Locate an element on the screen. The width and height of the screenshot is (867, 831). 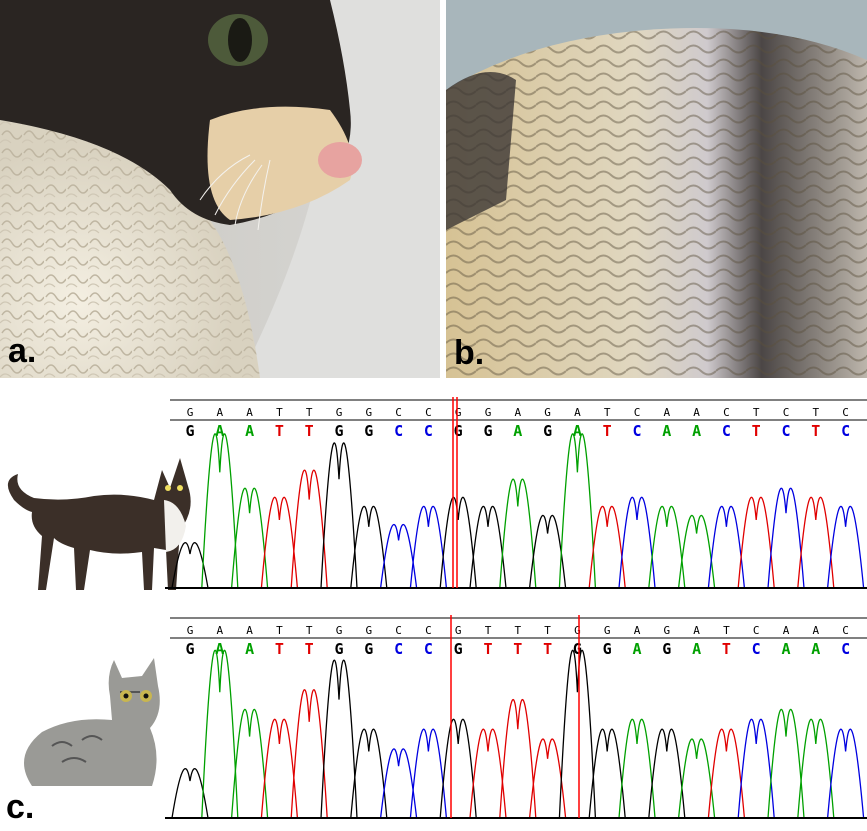
panel-label-c: c. is located at coordinates (20, 807).